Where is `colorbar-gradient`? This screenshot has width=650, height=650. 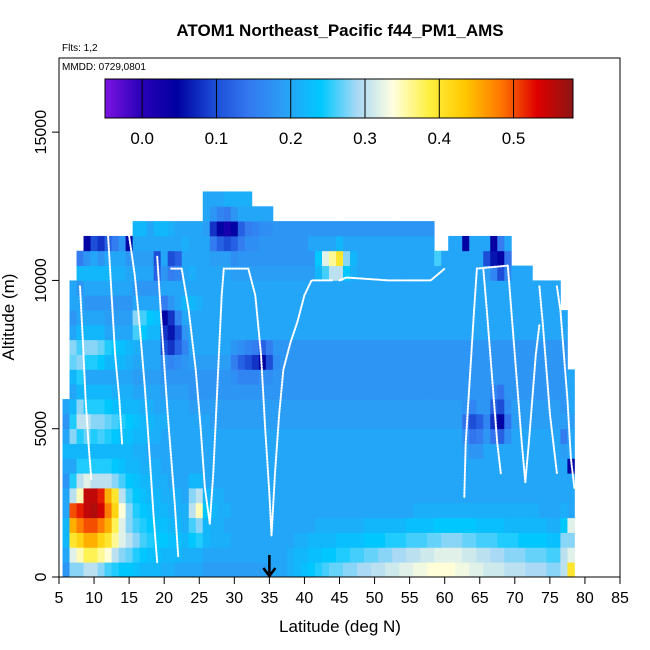
colorbar-gradient is located at coordinates (339, 98).